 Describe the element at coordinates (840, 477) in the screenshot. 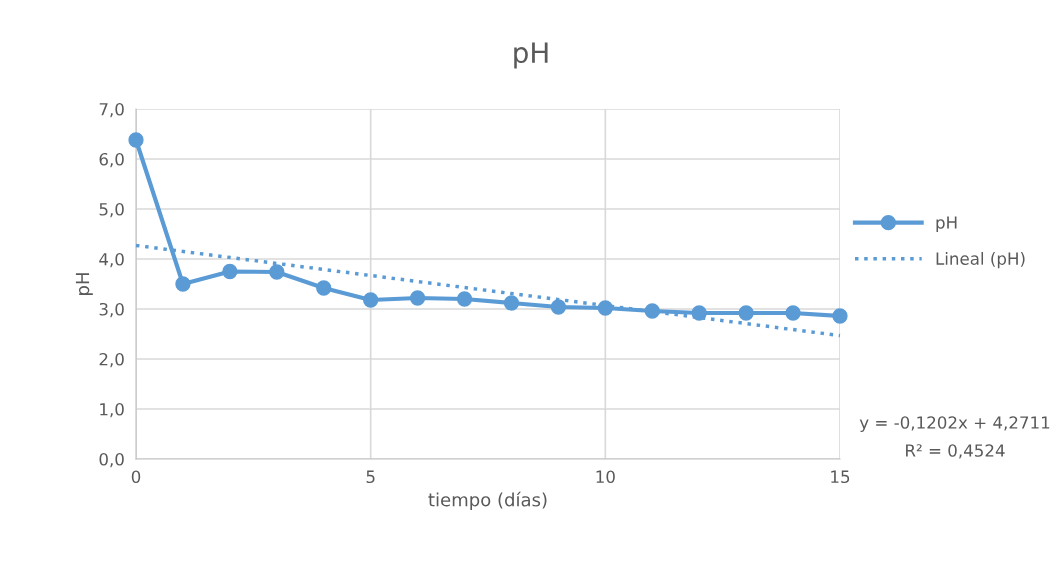

I see `x-tick-label: 15` at that location.